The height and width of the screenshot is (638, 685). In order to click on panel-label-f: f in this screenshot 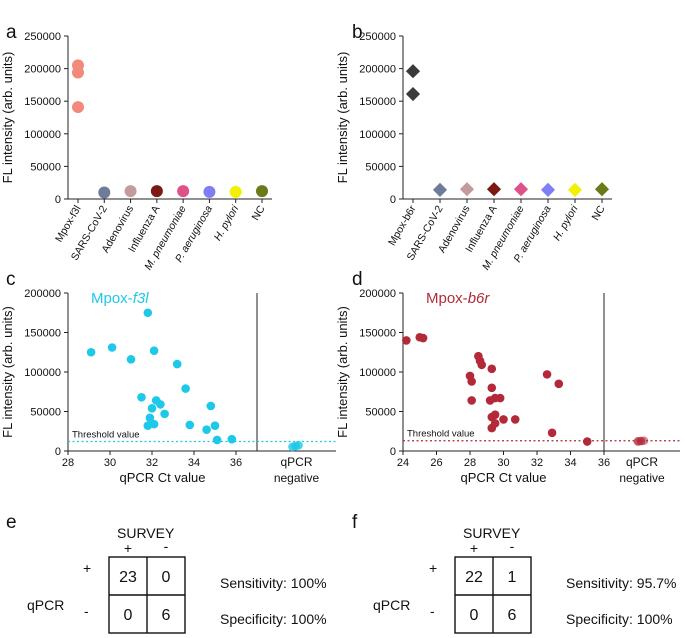, I will do `click(355, 522)`.